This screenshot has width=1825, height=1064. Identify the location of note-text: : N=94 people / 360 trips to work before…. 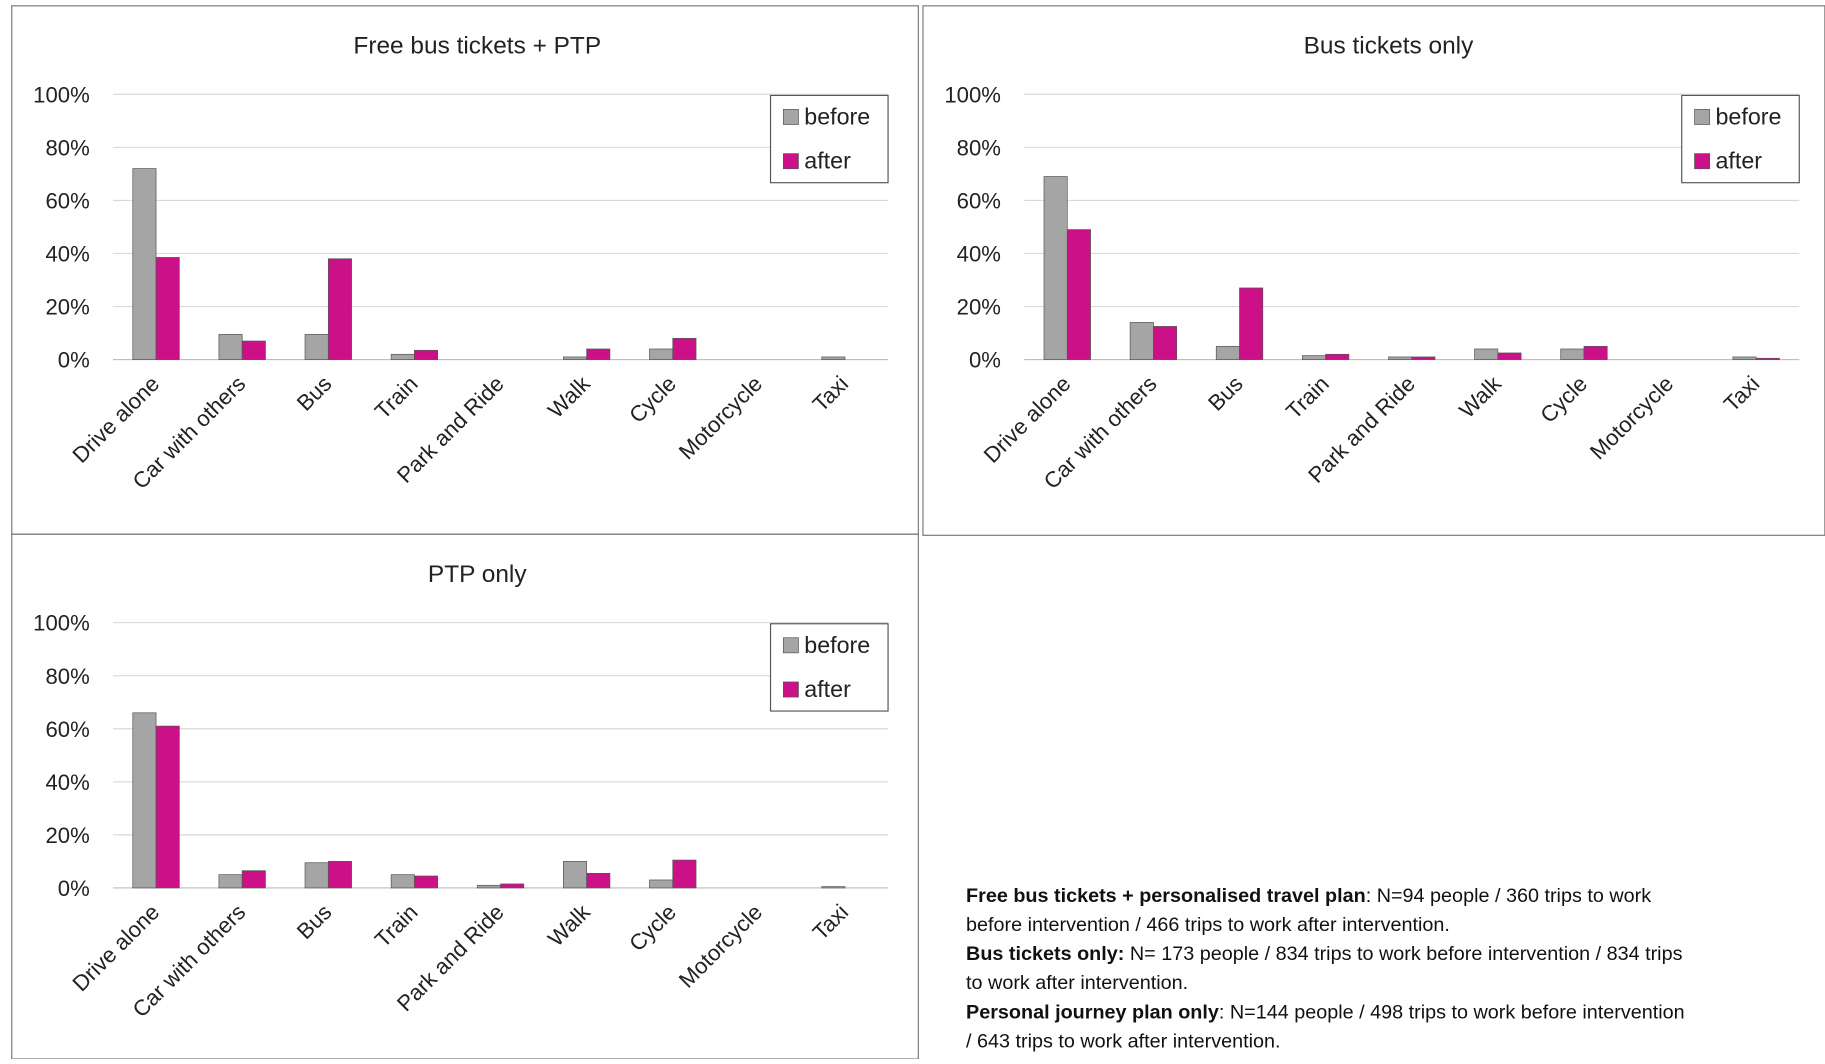
(1309, 910).